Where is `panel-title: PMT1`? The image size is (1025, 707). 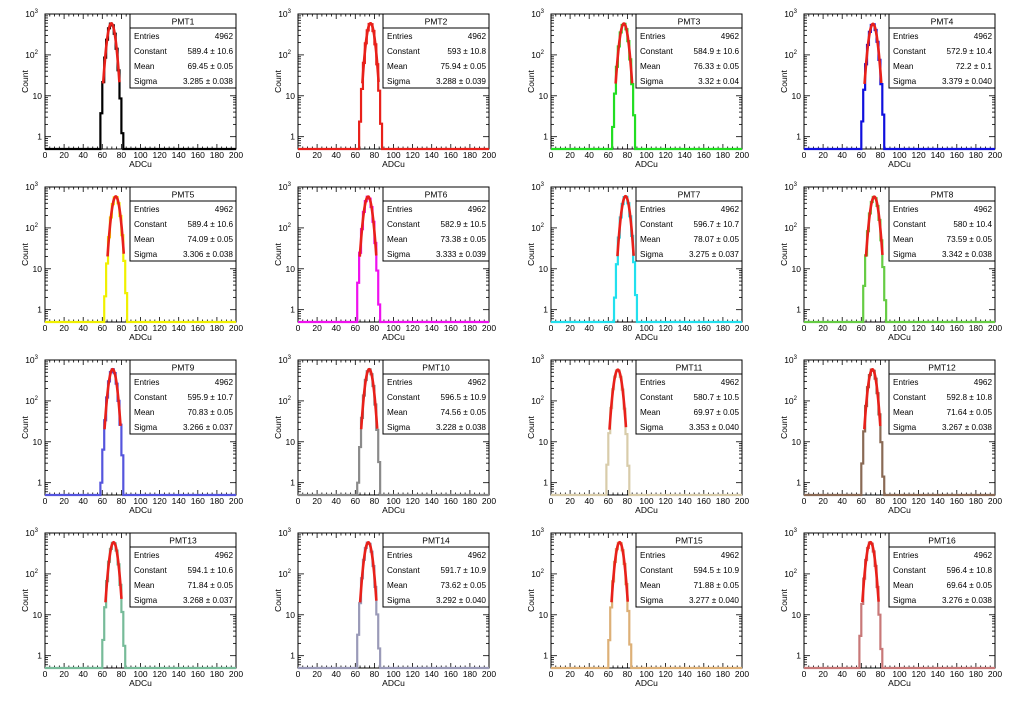 panel-title: PMT1 is located at coordinates (183, 22).